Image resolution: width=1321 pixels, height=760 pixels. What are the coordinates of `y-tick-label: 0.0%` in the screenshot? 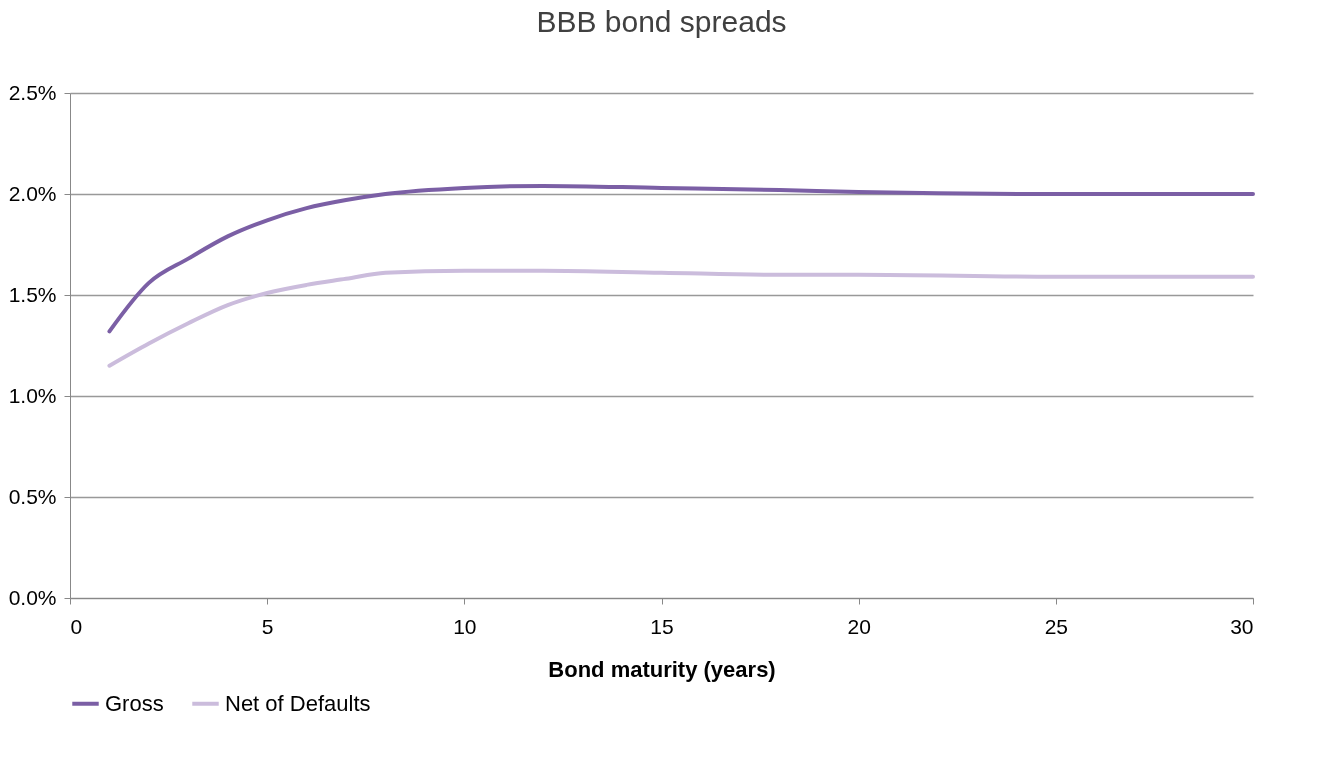 It's located at (32, 597).